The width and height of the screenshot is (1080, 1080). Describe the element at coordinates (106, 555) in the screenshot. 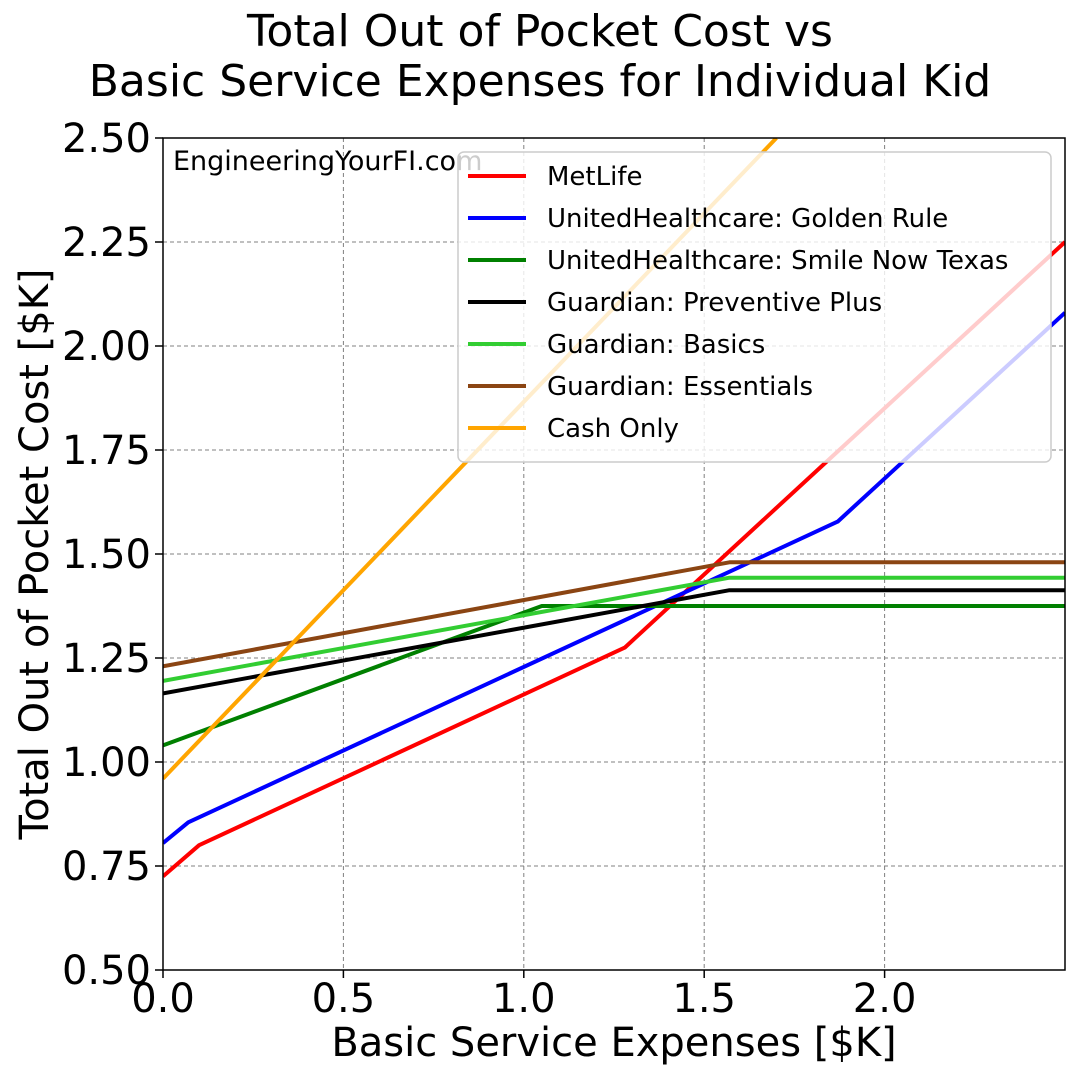

I see `y-tick-label: 1.50` at that location.